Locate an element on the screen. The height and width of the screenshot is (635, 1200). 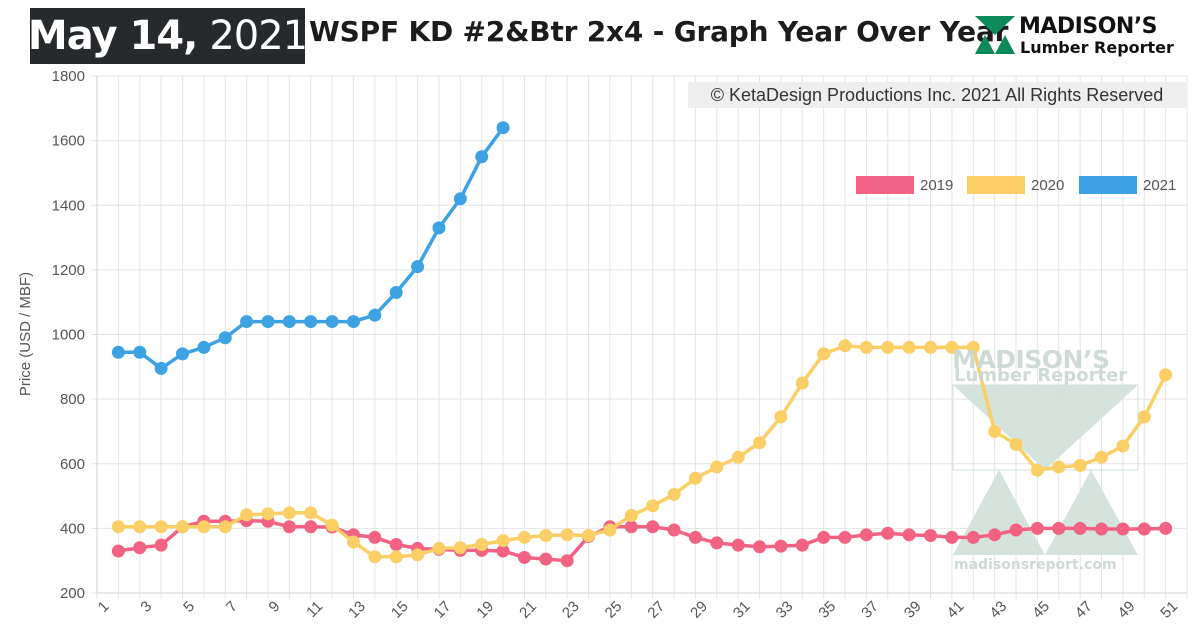
x-tick-label: 13 is located at coordinates (357, 610).